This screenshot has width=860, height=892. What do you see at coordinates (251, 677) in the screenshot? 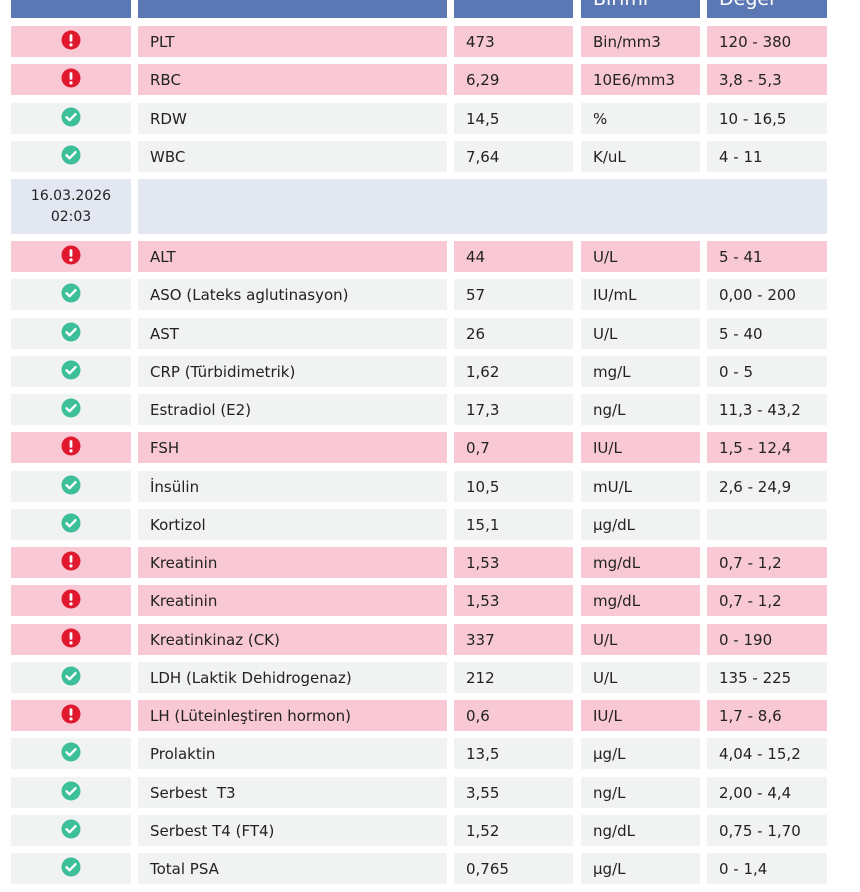
I see `test-cell-text: LDH (Laktik Dehidrogenaz)` at bounding box center [251, 677].